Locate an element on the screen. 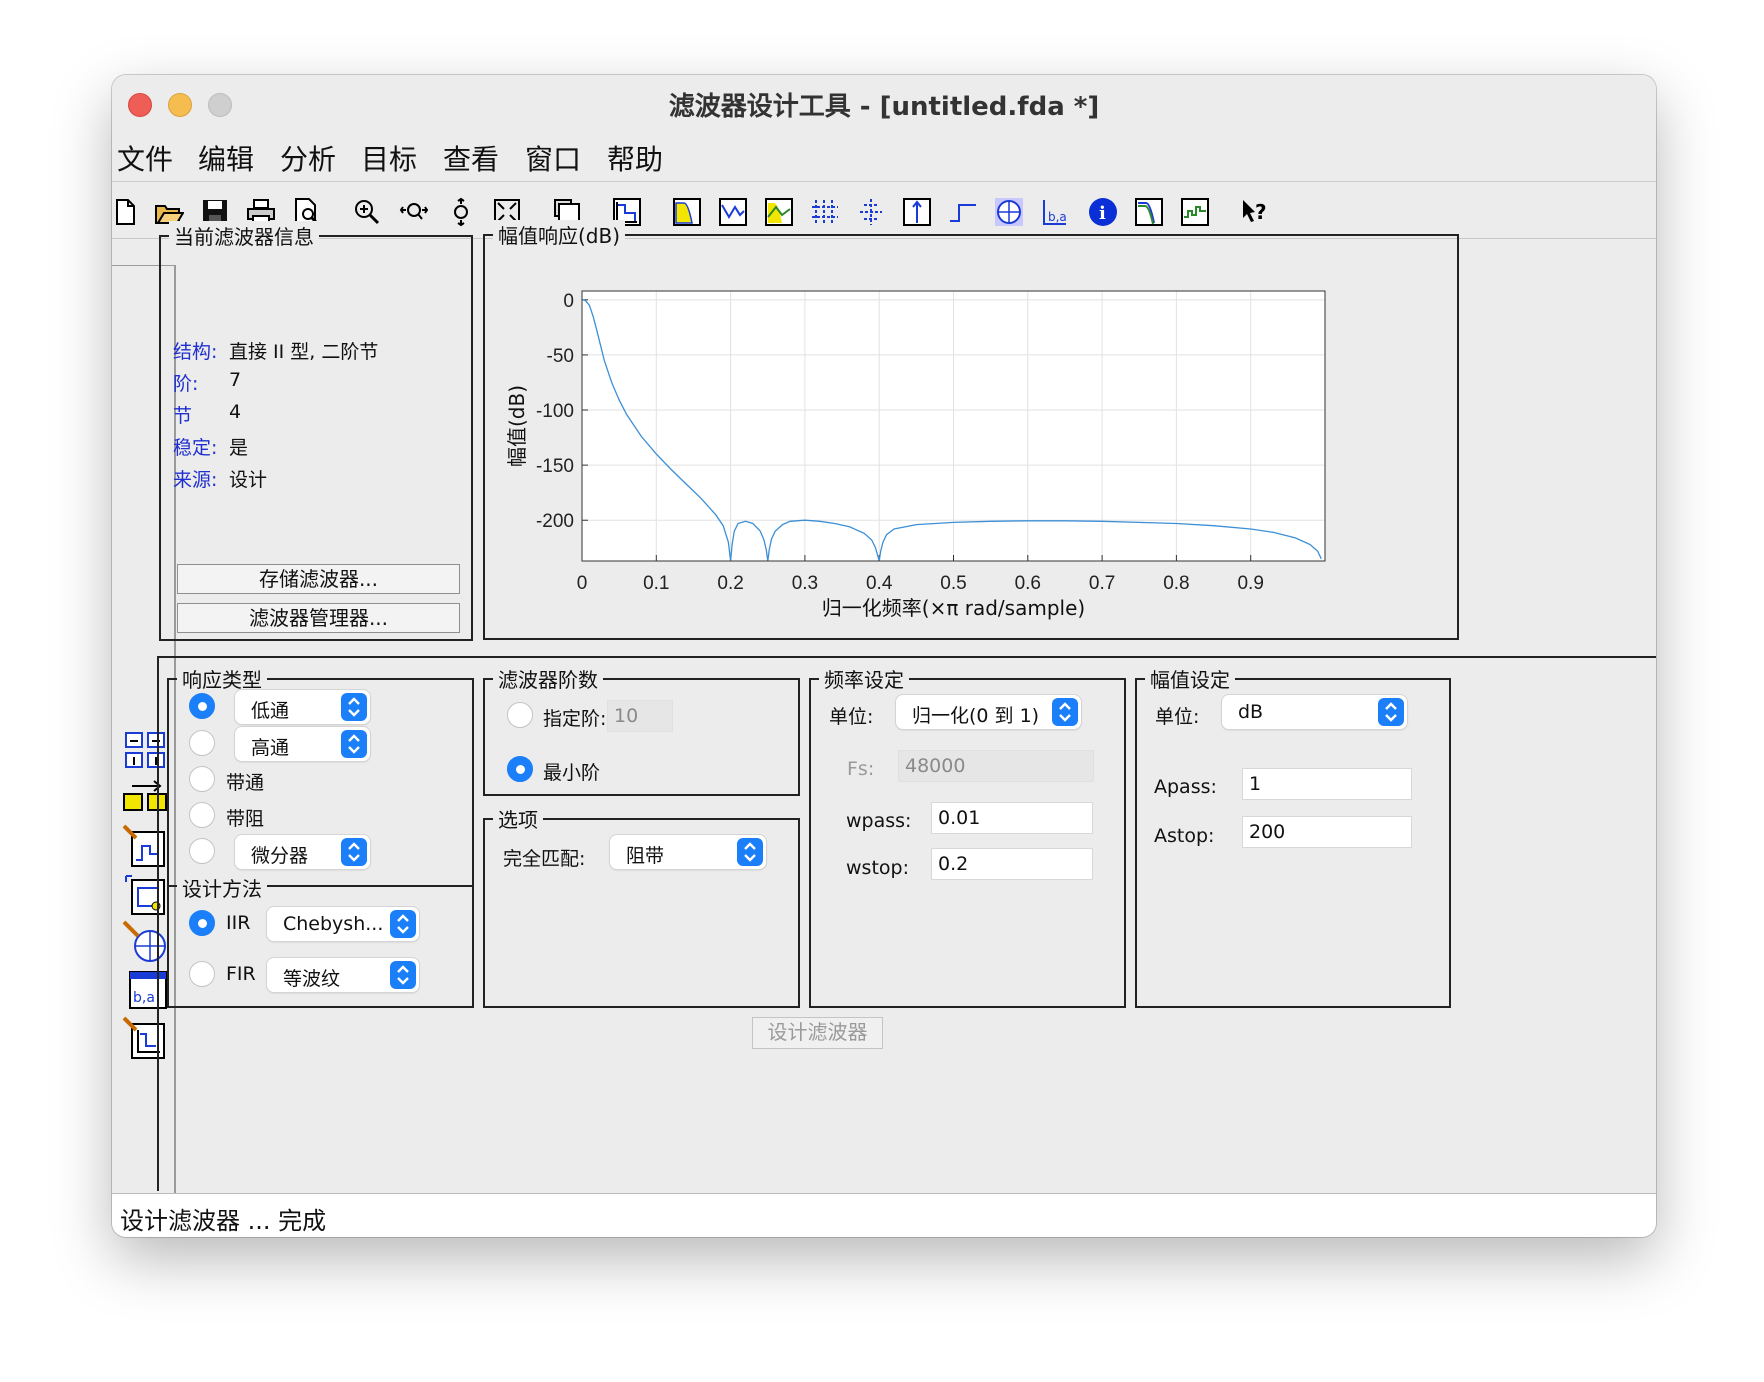  zoom-window-button is located at coordinates (220, 105).